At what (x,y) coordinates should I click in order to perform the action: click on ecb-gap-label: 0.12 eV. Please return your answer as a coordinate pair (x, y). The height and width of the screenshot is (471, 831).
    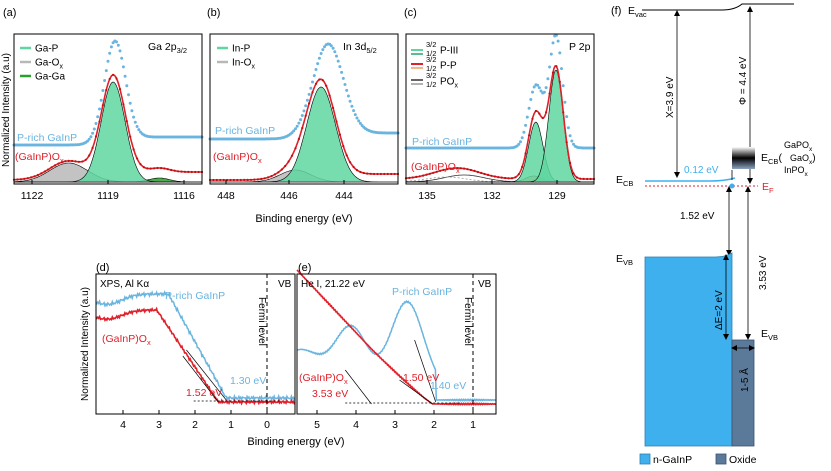
    Looking at the image, I should click on (701, 170).